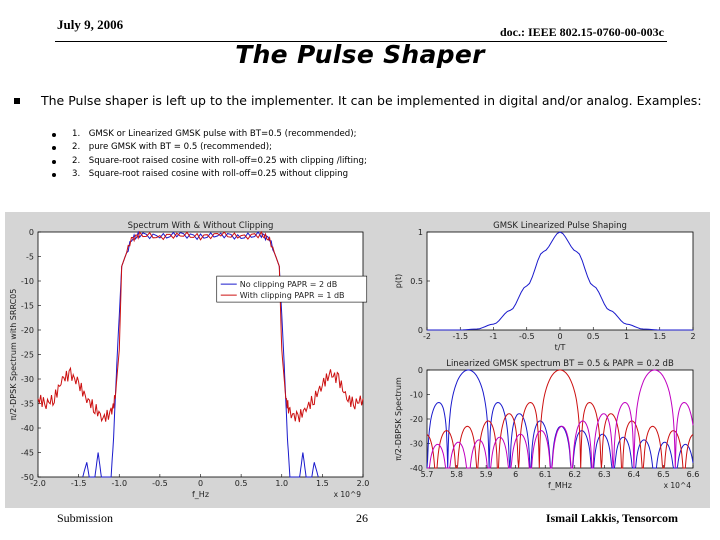  What do you see at coordinates (634, 474) in the screenshot?
I see `x-tick-label: 6.4` at bounding box center [634, 474].